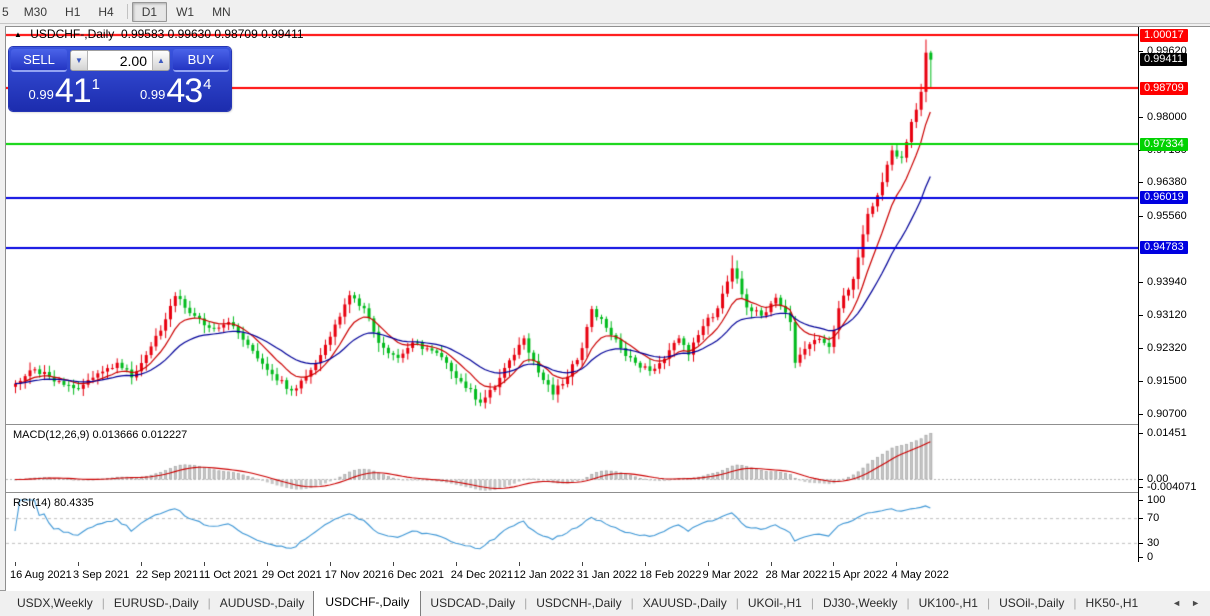  I want to click on chart-tab-eurusddaily: EURUSD-,Daily, so click(156, 603).